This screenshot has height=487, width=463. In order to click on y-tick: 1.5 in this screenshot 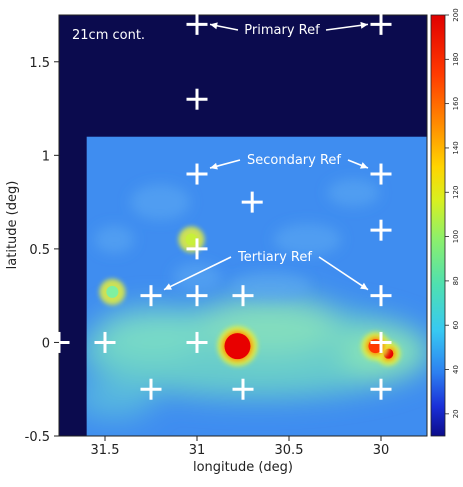, I will do `click(44, 63)`.